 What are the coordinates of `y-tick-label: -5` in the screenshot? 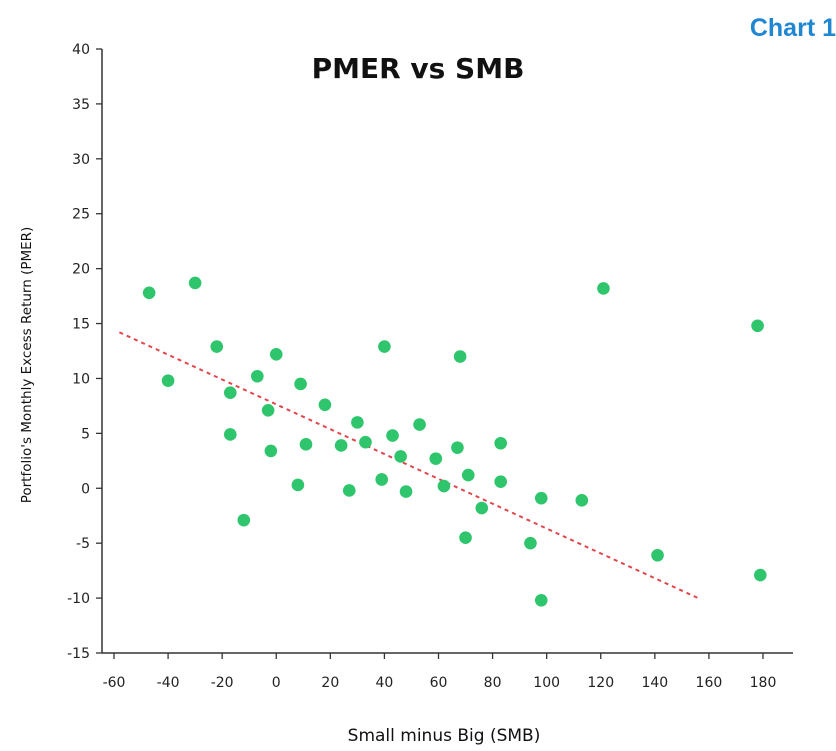 It's located at (83, 544).